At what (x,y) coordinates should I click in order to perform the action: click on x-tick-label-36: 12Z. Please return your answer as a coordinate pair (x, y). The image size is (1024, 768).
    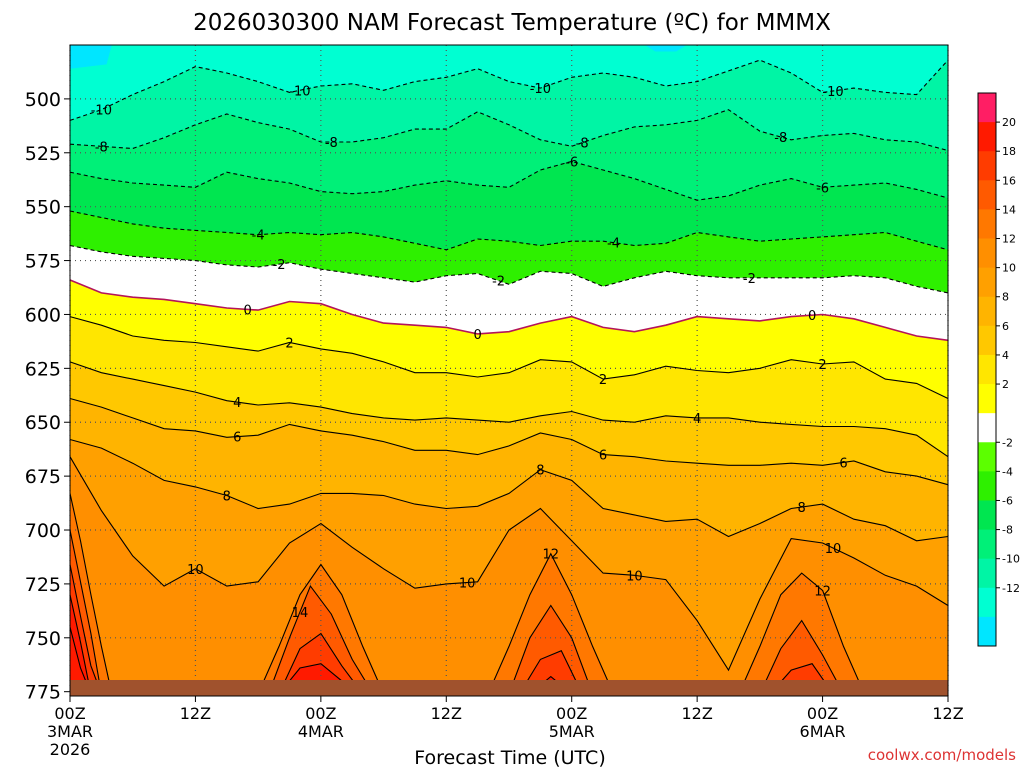
    Looking at the image, I should click on (446, 713).